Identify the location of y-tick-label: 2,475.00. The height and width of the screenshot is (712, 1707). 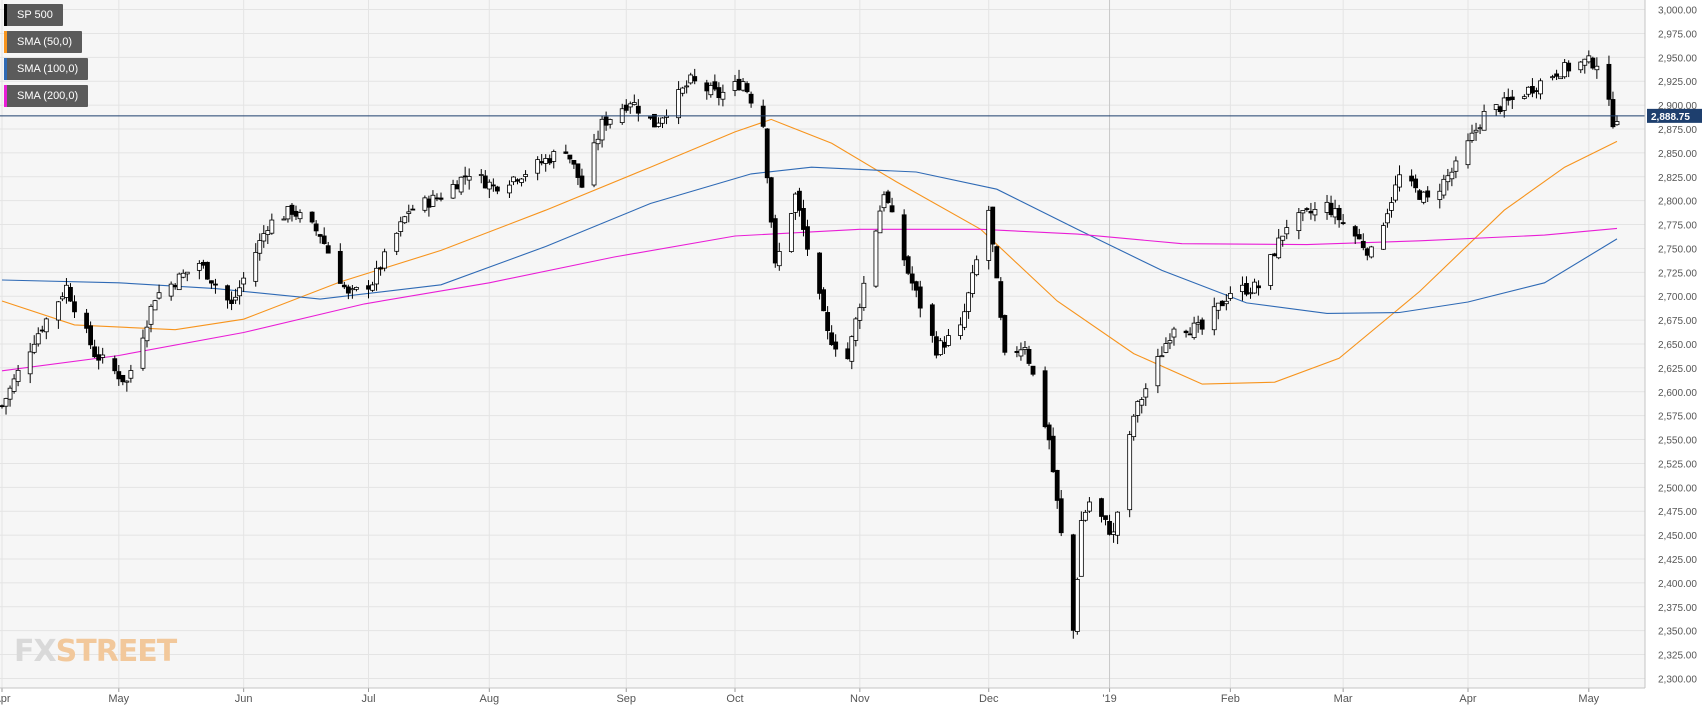
(1677, 512).